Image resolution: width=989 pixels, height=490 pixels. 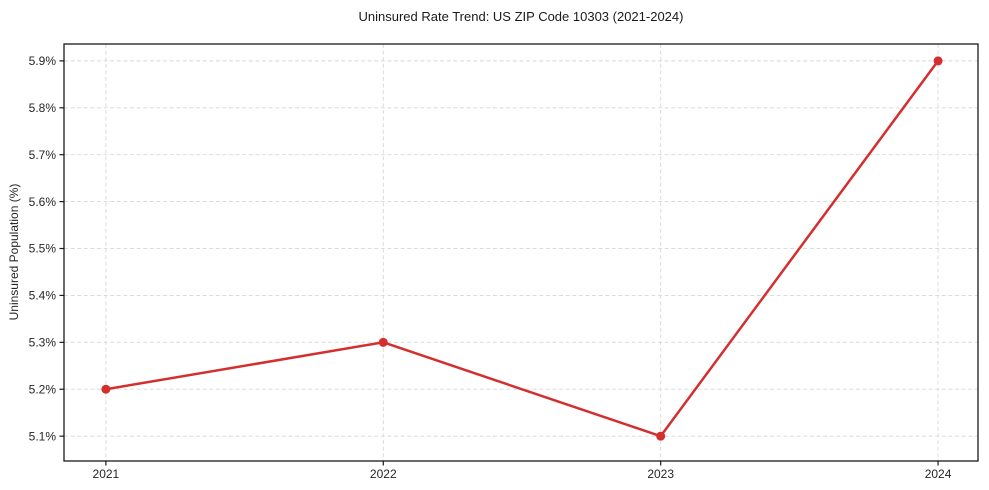 What do you see at coordinates (43, 155) in the screenshot?
I see `y-tick-label: 5.7%` at bounding box center [43, 155].